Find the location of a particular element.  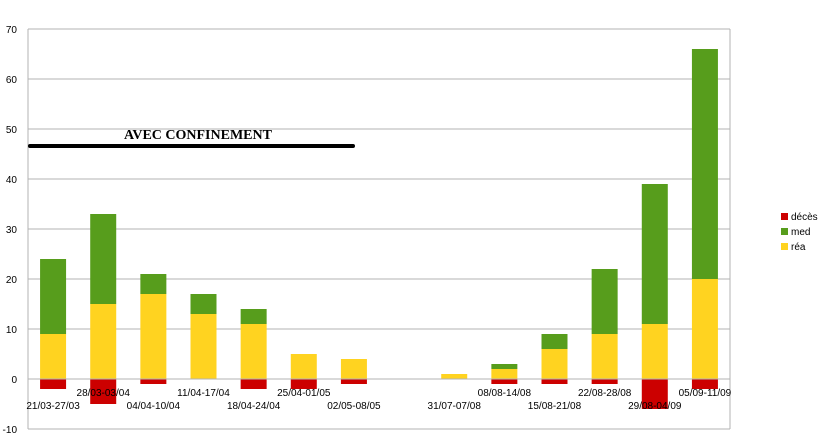

legend-label: med is located at coordinates (800, 232).